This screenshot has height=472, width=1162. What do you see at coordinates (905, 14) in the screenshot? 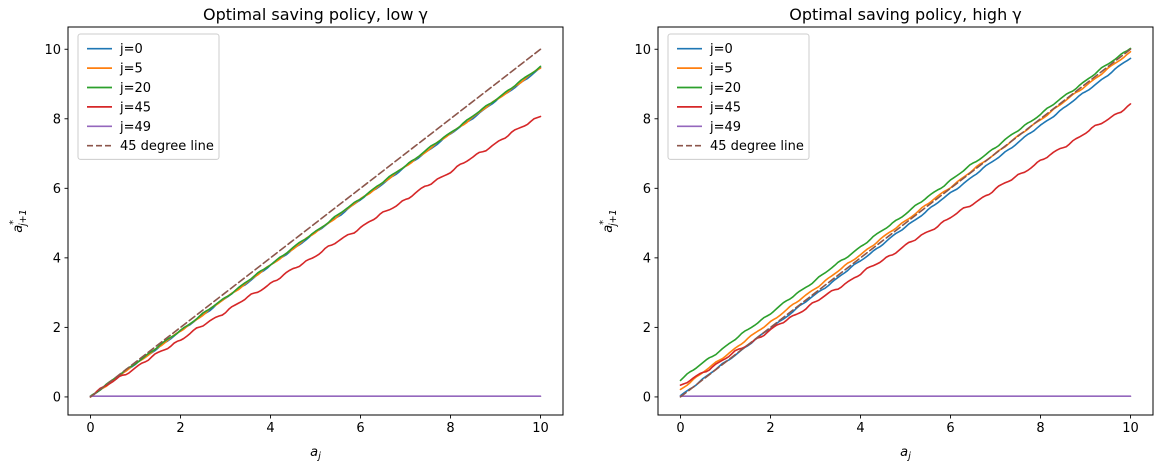
I see `chart-title-high-gamma: Optimal saving policy, high γ` at bounding box center [905, 14].